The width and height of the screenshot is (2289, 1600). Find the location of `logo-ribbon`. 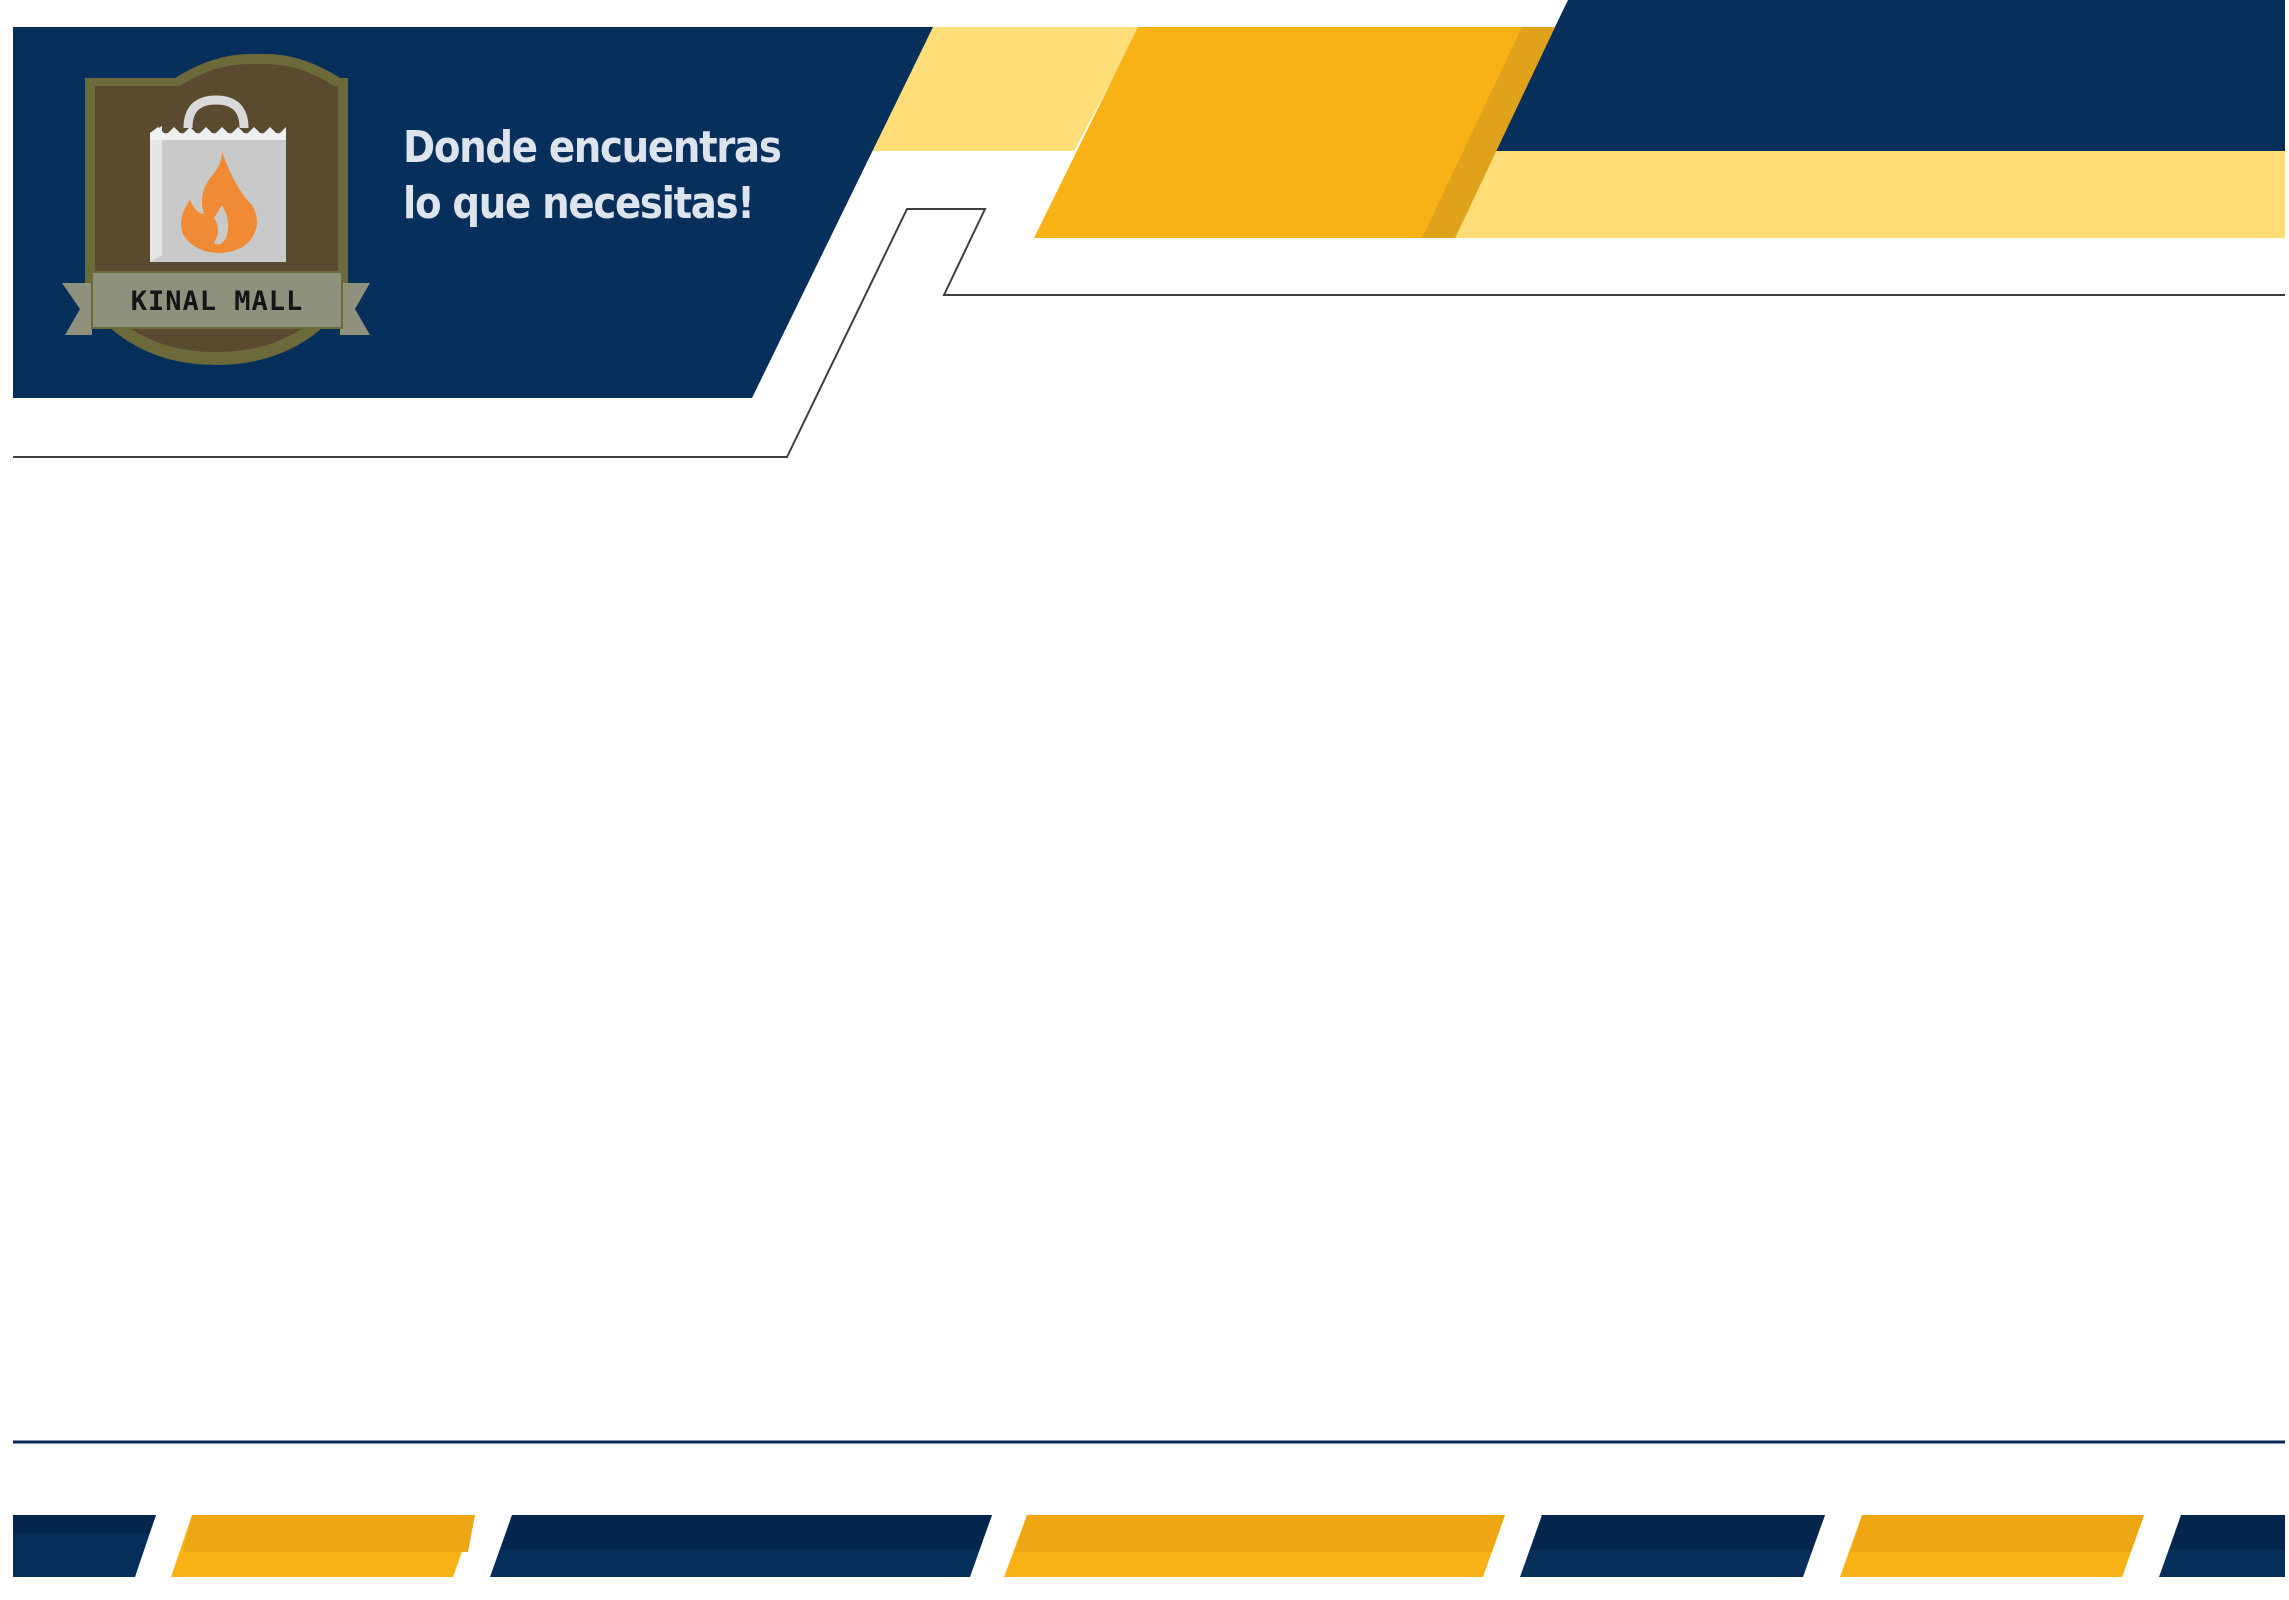

logo-ribbon is located at coordinates (217, 300).